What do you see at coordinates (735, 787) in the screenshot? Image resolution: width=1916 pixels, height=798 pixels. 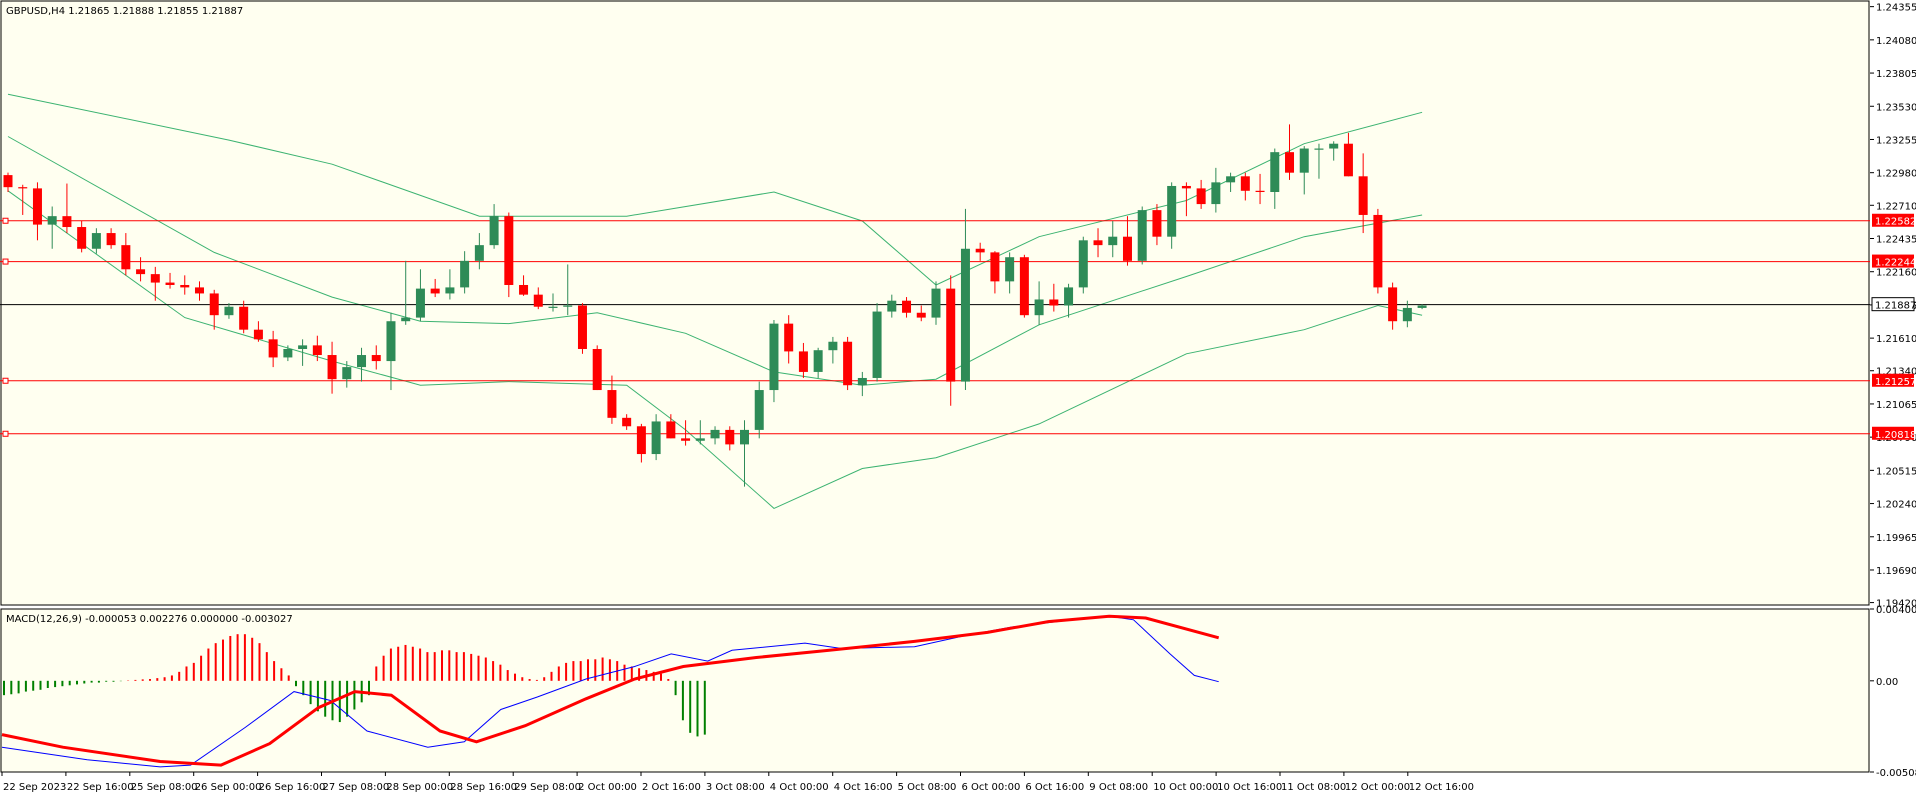 I see `time-tick-label: 3 Oct 08:00` at bounding box center [735, 787].